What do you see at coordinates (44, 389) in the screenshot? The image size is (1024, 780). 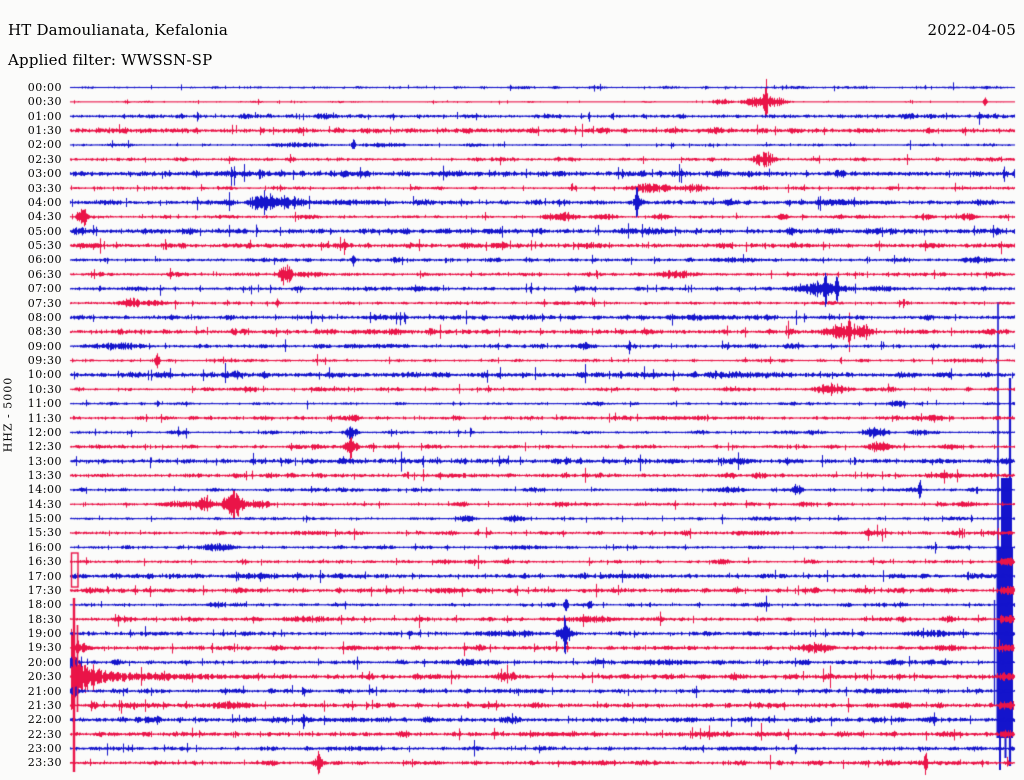 I see `row-time-label: 10:30` at bounding box center [44, 389].